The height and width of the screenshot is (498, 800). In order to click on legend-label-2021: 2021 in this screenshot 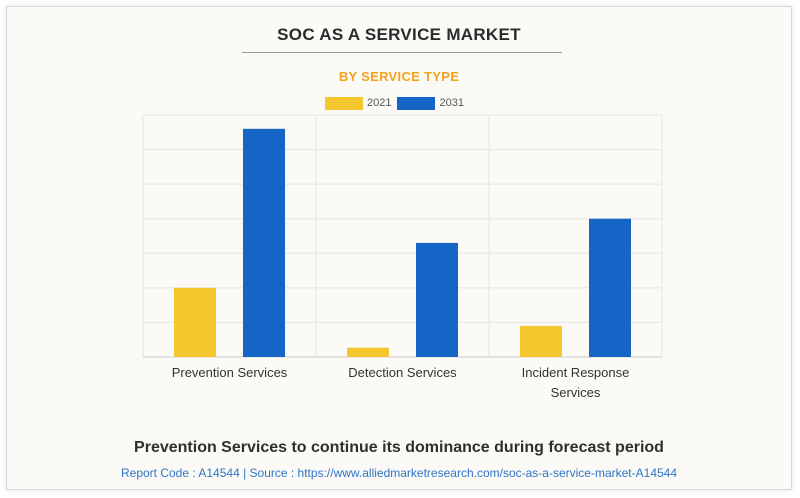, I will do `click(379, 103)`.